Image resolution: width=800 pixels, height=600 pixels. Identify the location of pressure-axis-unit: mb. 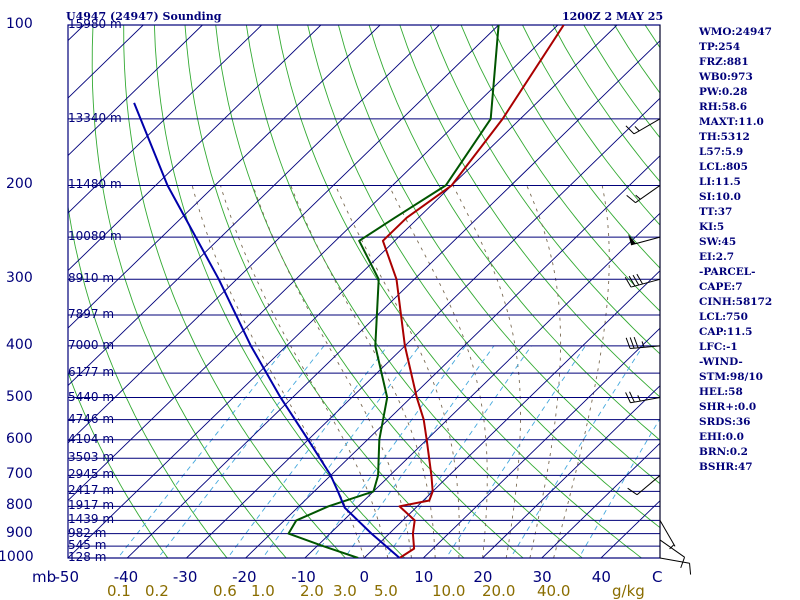
(44, 577).